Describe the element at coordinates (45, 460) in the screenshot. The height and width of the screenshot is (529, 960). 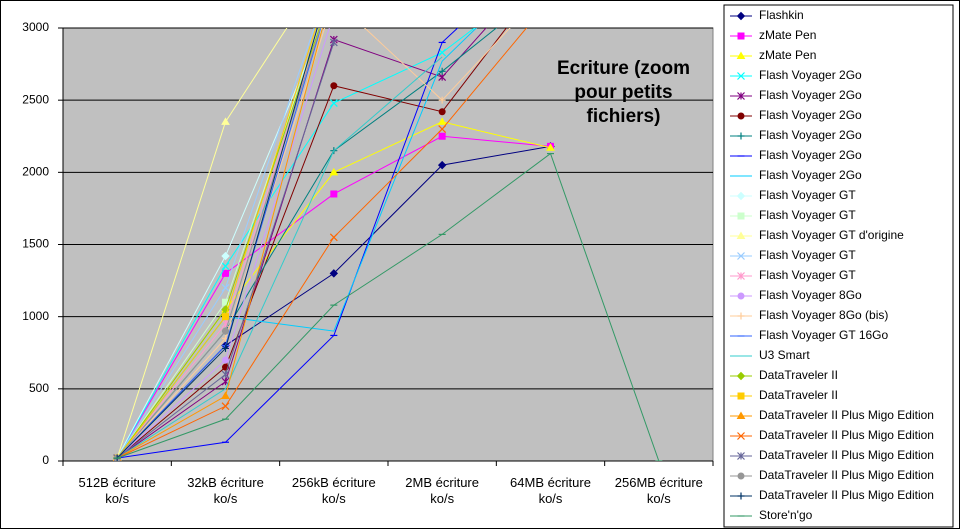
I see `y-tick-label: 0` at that location.